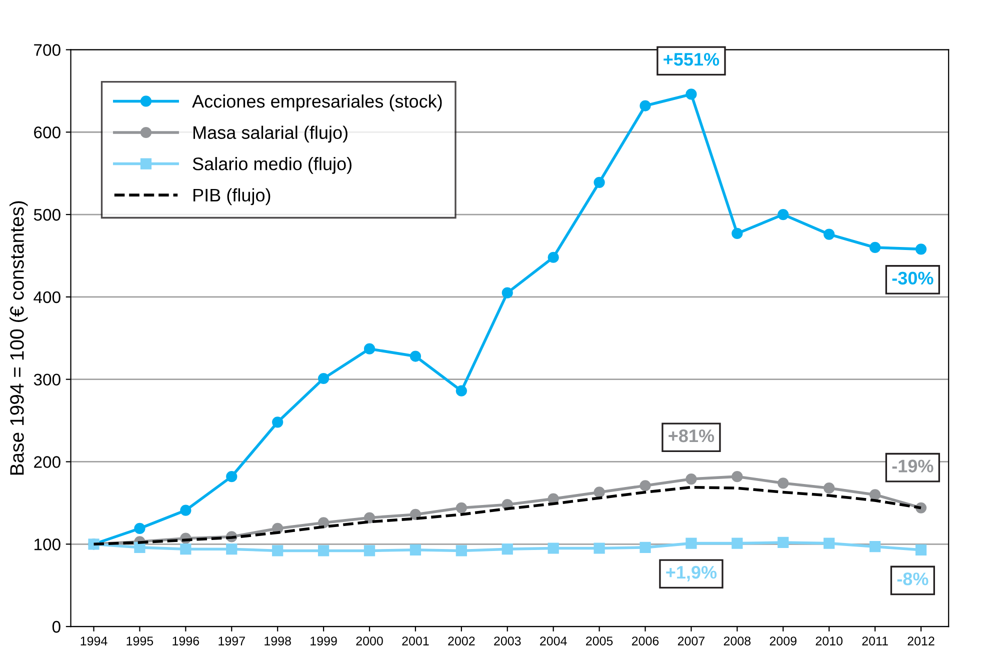 This screenshot has width=983, height=663. What do you see at coordinates (691, 574) in the screenshot?
I see `annotation: +1,9%` at bounding box center [691, 574].